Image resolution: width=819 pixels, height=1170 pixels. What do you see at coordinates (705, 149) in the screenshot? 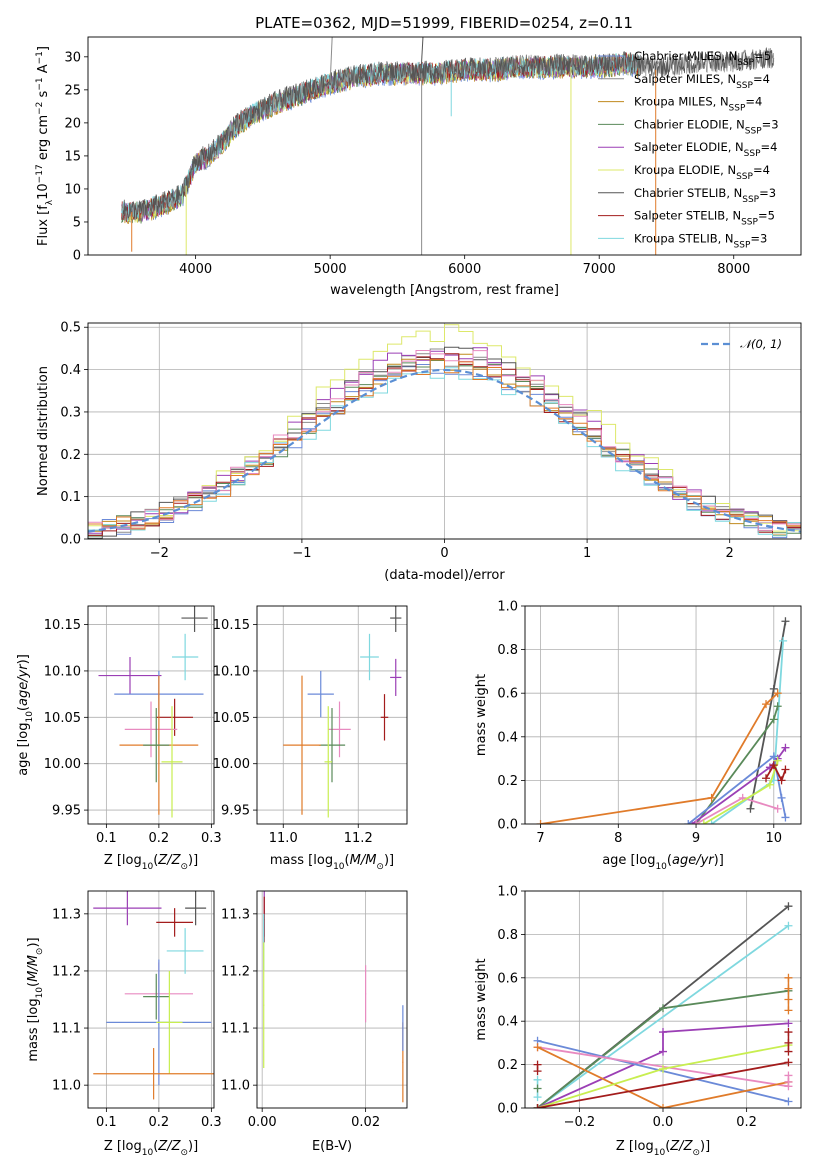
I see `legend-label: Salpeter ELODIE, NSSP=4` at bounding box center [705, 149].